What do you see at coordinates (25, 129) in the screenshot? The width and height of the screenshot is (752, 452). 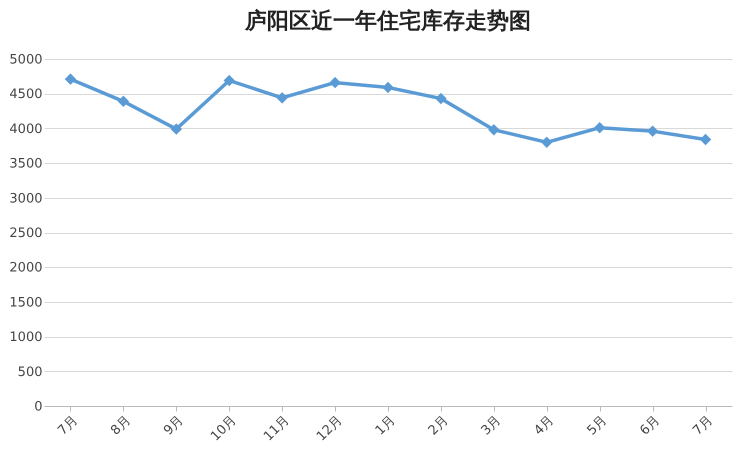 I see `y-tick-label: 4000` at bounding box center [25, 129].